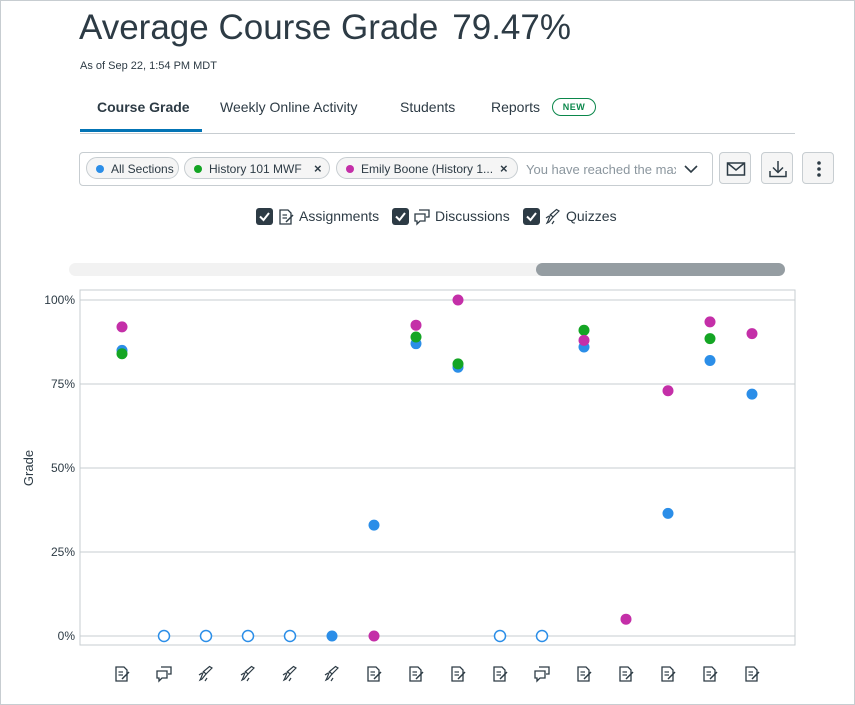 Image resolution: width=855 pixels, height=705 pixels. I want to click on filter-chip-emily-boone: Emily Boone (History 1... ×, so click(427, 168).